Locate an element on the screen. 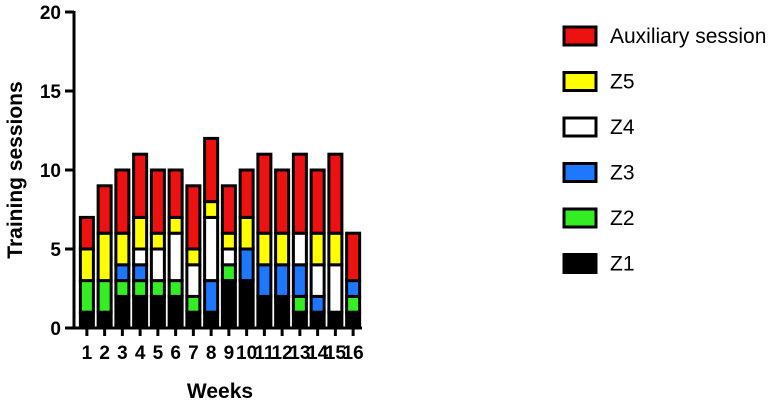 Image resolution: width=782 pixels, height=408 pixels. legend-label-z5: Z5 is located at coordinates (622, 82).